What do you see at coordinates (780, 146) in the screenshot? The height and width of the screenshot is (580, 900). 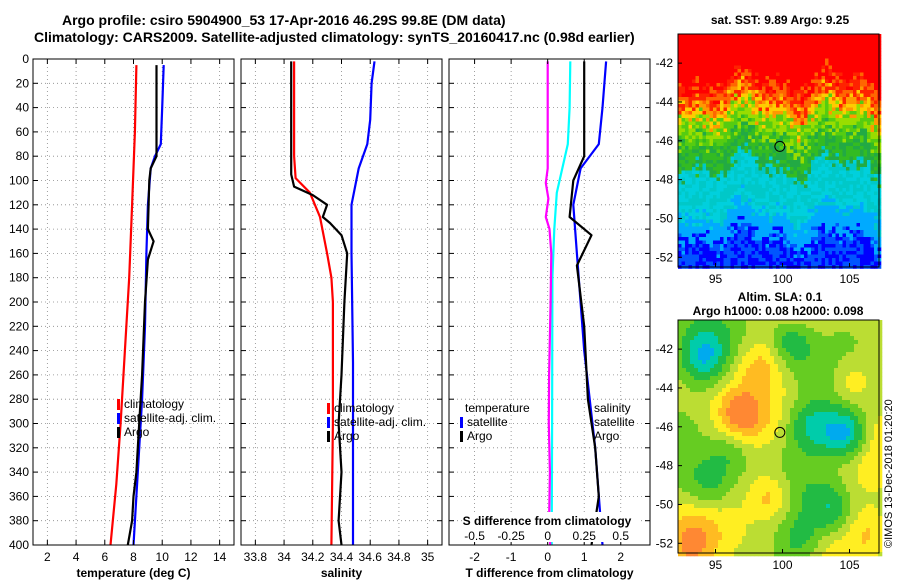 I see `argo-location-marker` at bounding box center [780, 146].